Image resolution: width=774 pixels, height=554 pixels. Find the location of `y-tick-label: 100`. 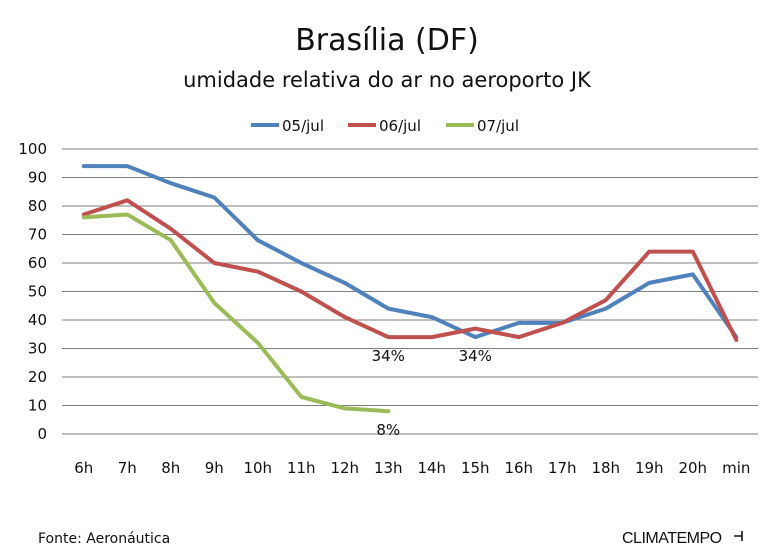

y-tick-label: 100 is located at coordinates (32, 149).